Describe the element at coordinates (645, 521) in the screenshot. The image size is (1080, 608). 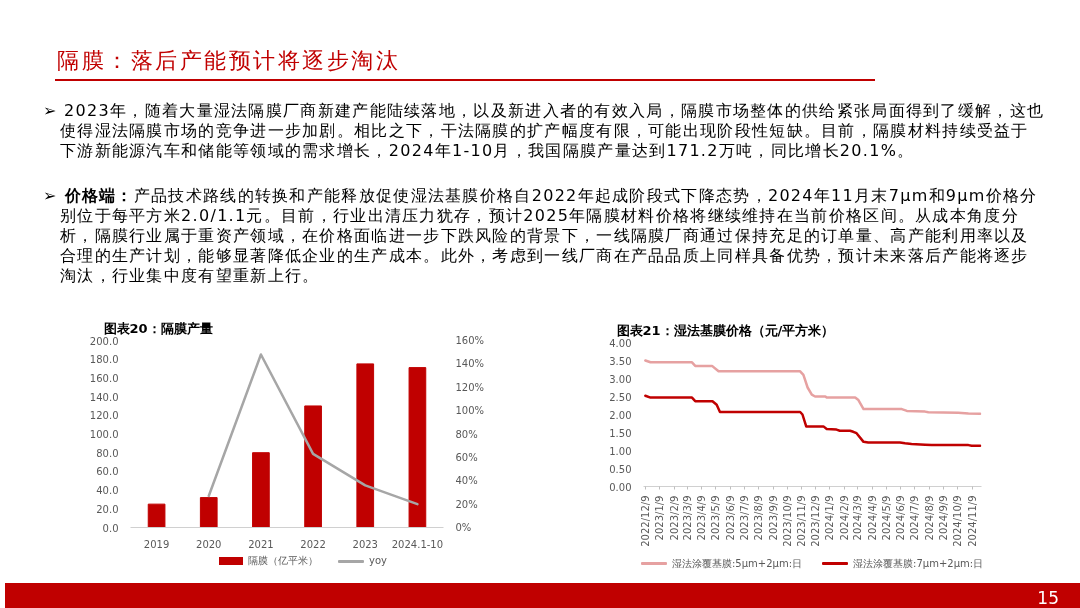
I see `x-tick-label: 2022/12/9` at that location.